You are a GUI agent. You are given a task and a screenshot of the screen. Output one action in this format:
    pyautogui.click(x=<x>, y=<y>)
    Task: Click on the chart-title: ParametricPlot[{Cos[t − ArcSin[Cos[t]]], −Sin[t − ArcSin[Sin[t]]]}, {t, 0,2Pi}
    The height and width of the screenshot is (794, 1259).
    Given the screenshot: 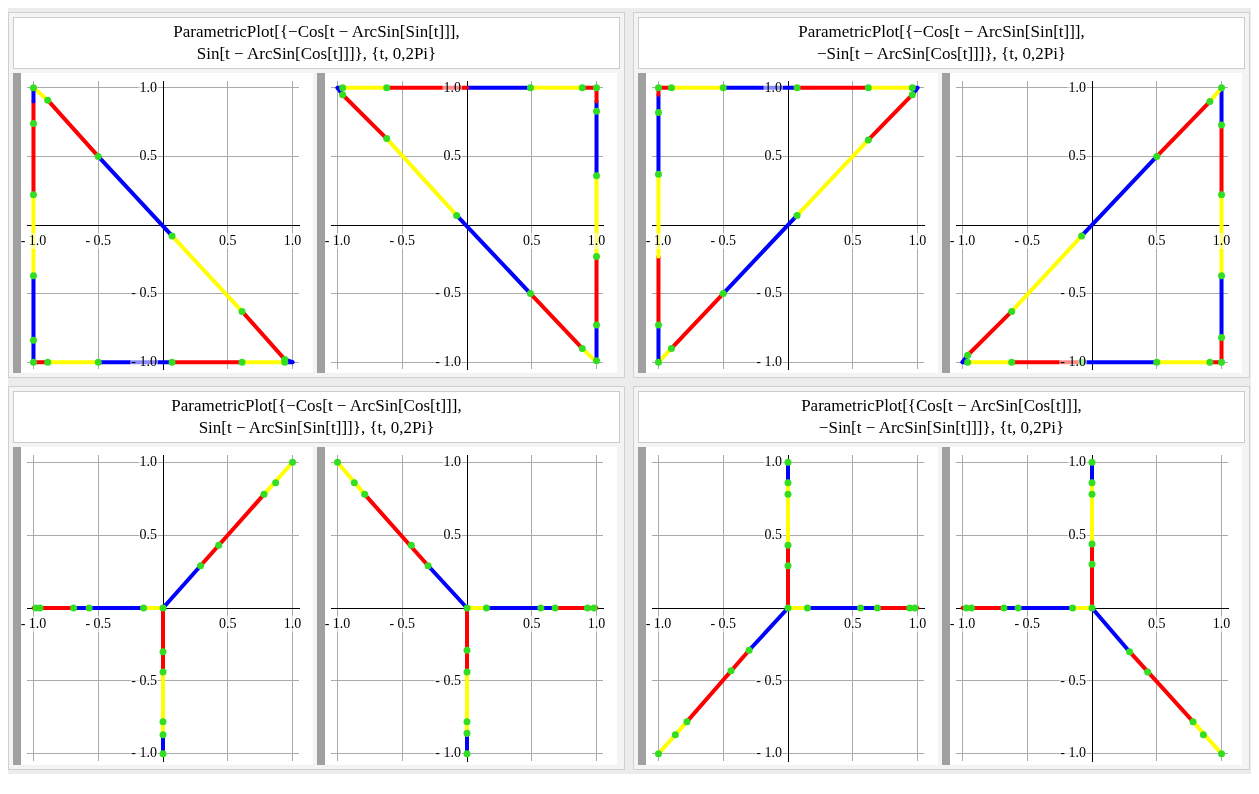 What is the action you would take?
    pyautogui.click(x=941, y=417)
    